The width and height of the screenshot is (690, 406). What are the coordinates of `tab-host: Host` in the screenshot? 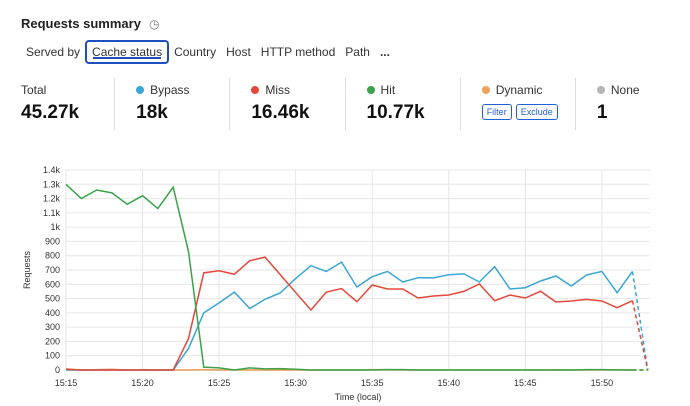 It's located at (238, 52).